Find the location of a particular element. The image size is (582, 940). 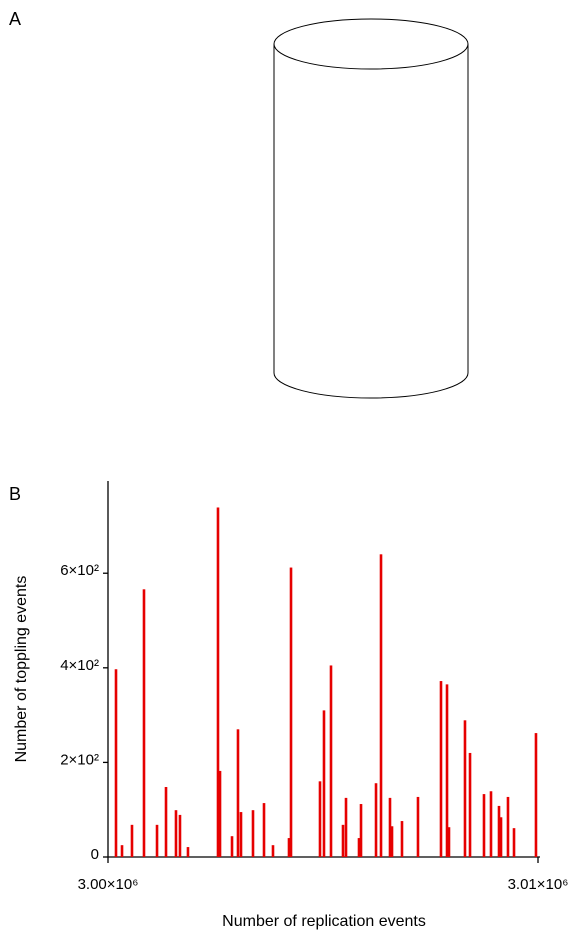

panel-label: B is located at coordinates (15, 494).